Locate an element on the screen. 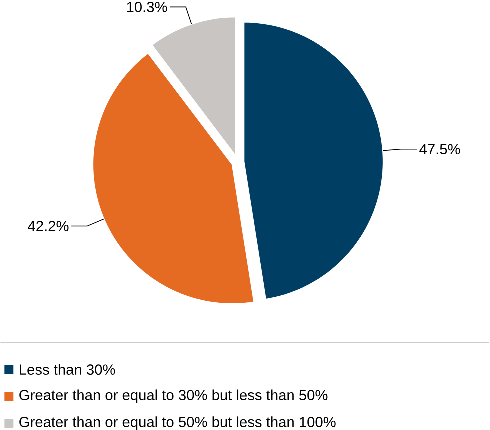 This screenshot has height=430, width=490. data-label: 10.3% is located at coordinates (147, 7).